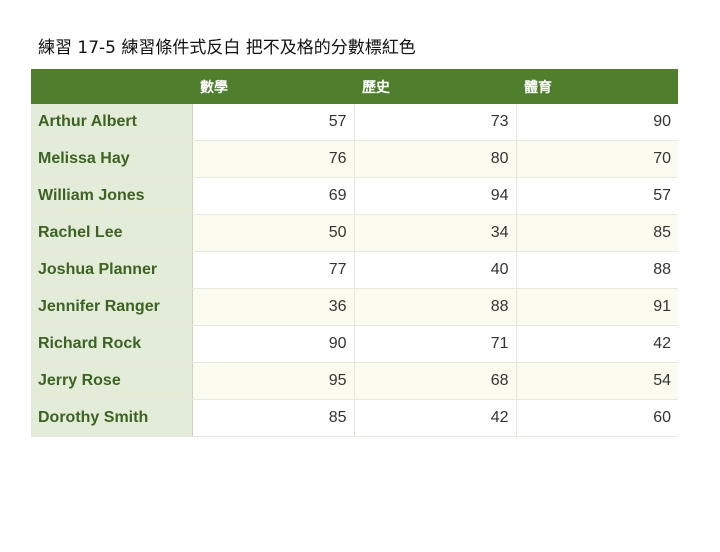  I want to click on pe-score-cell: 70, so click(597, 159).